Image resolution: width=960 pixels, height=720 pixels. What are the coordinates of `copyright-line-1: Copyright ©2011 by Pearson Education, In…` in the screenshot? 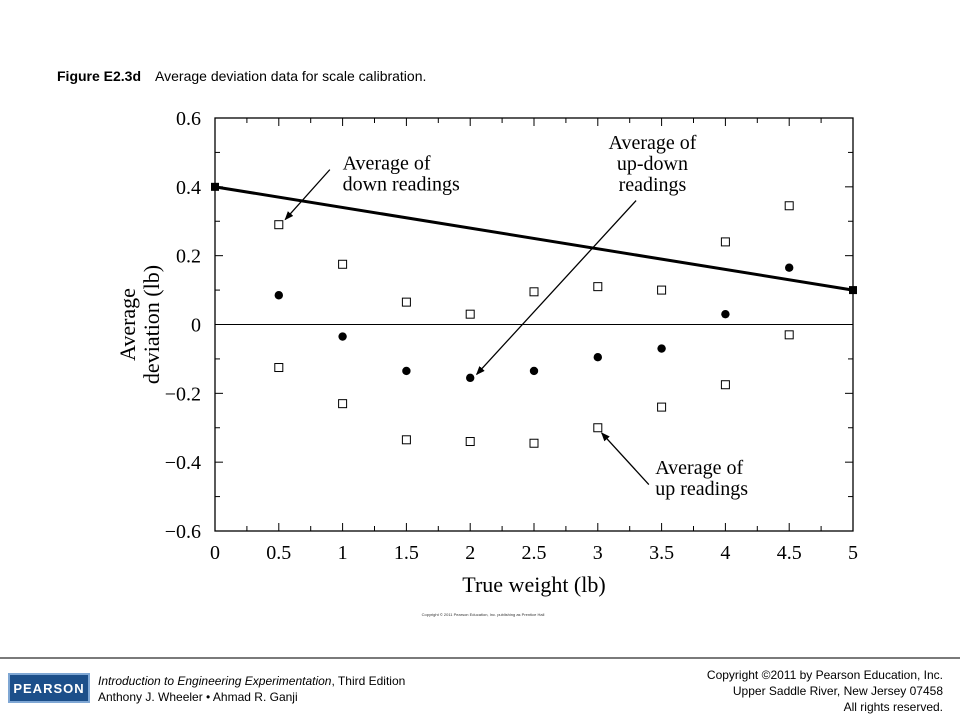 It's located at (824, 675).